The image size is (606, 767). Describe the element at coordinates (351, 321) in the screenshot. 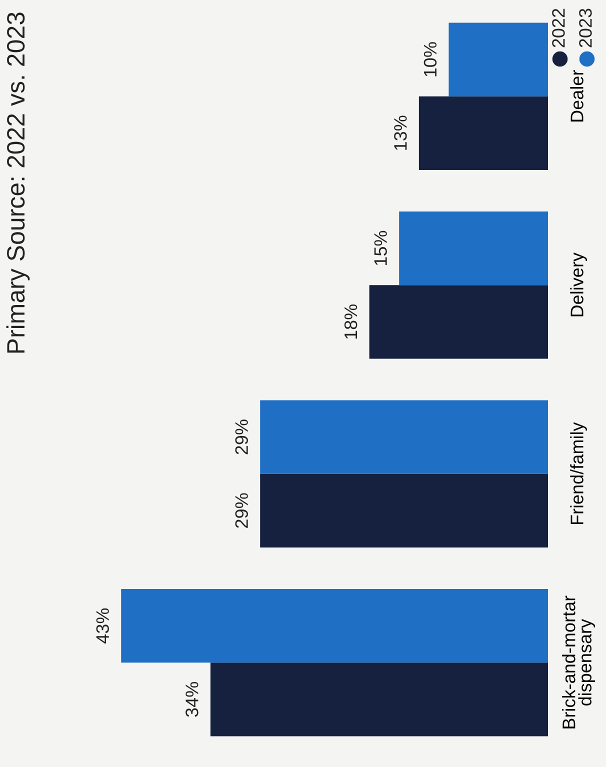

I see `data-label: 18%` at that location.